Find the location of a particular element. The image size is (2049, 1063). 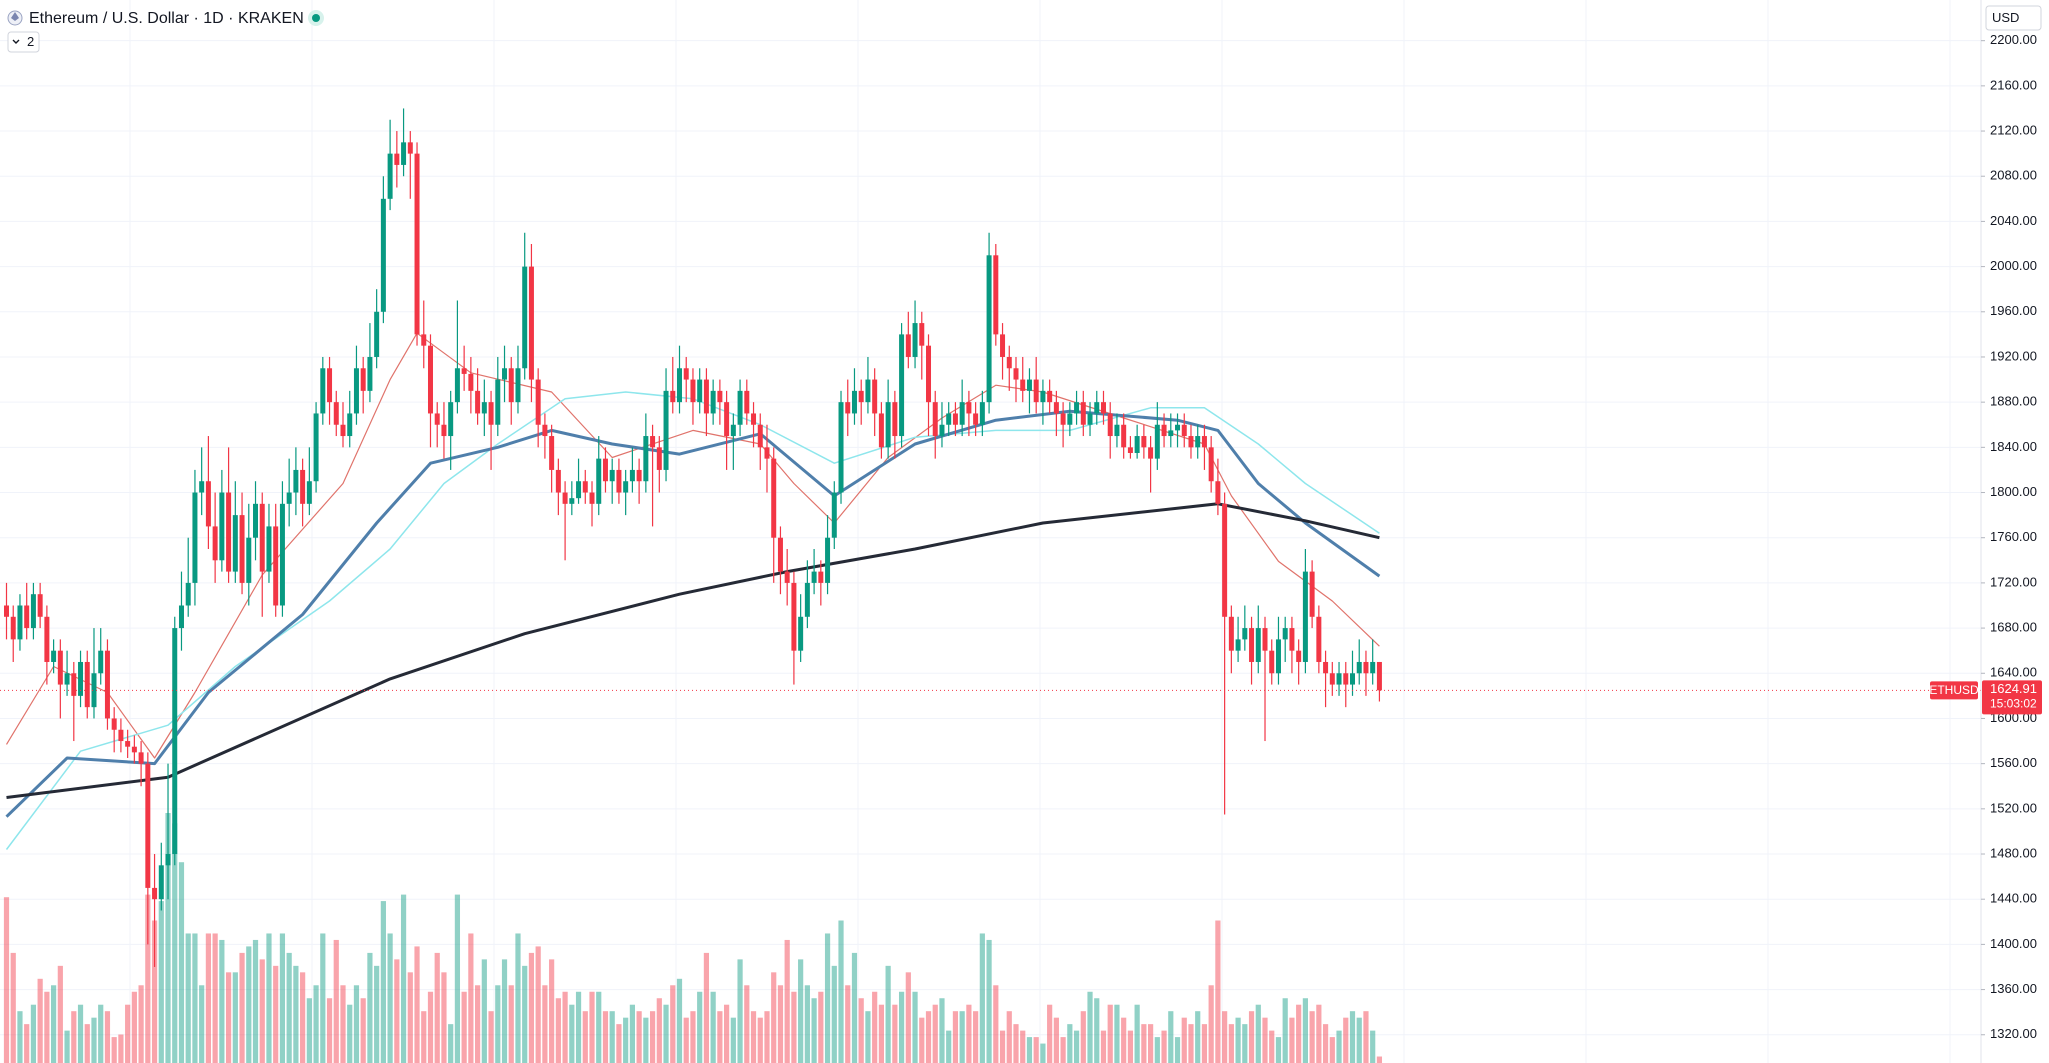

y-tick-label: 2080.00 is located at coordinates (2013, 175).